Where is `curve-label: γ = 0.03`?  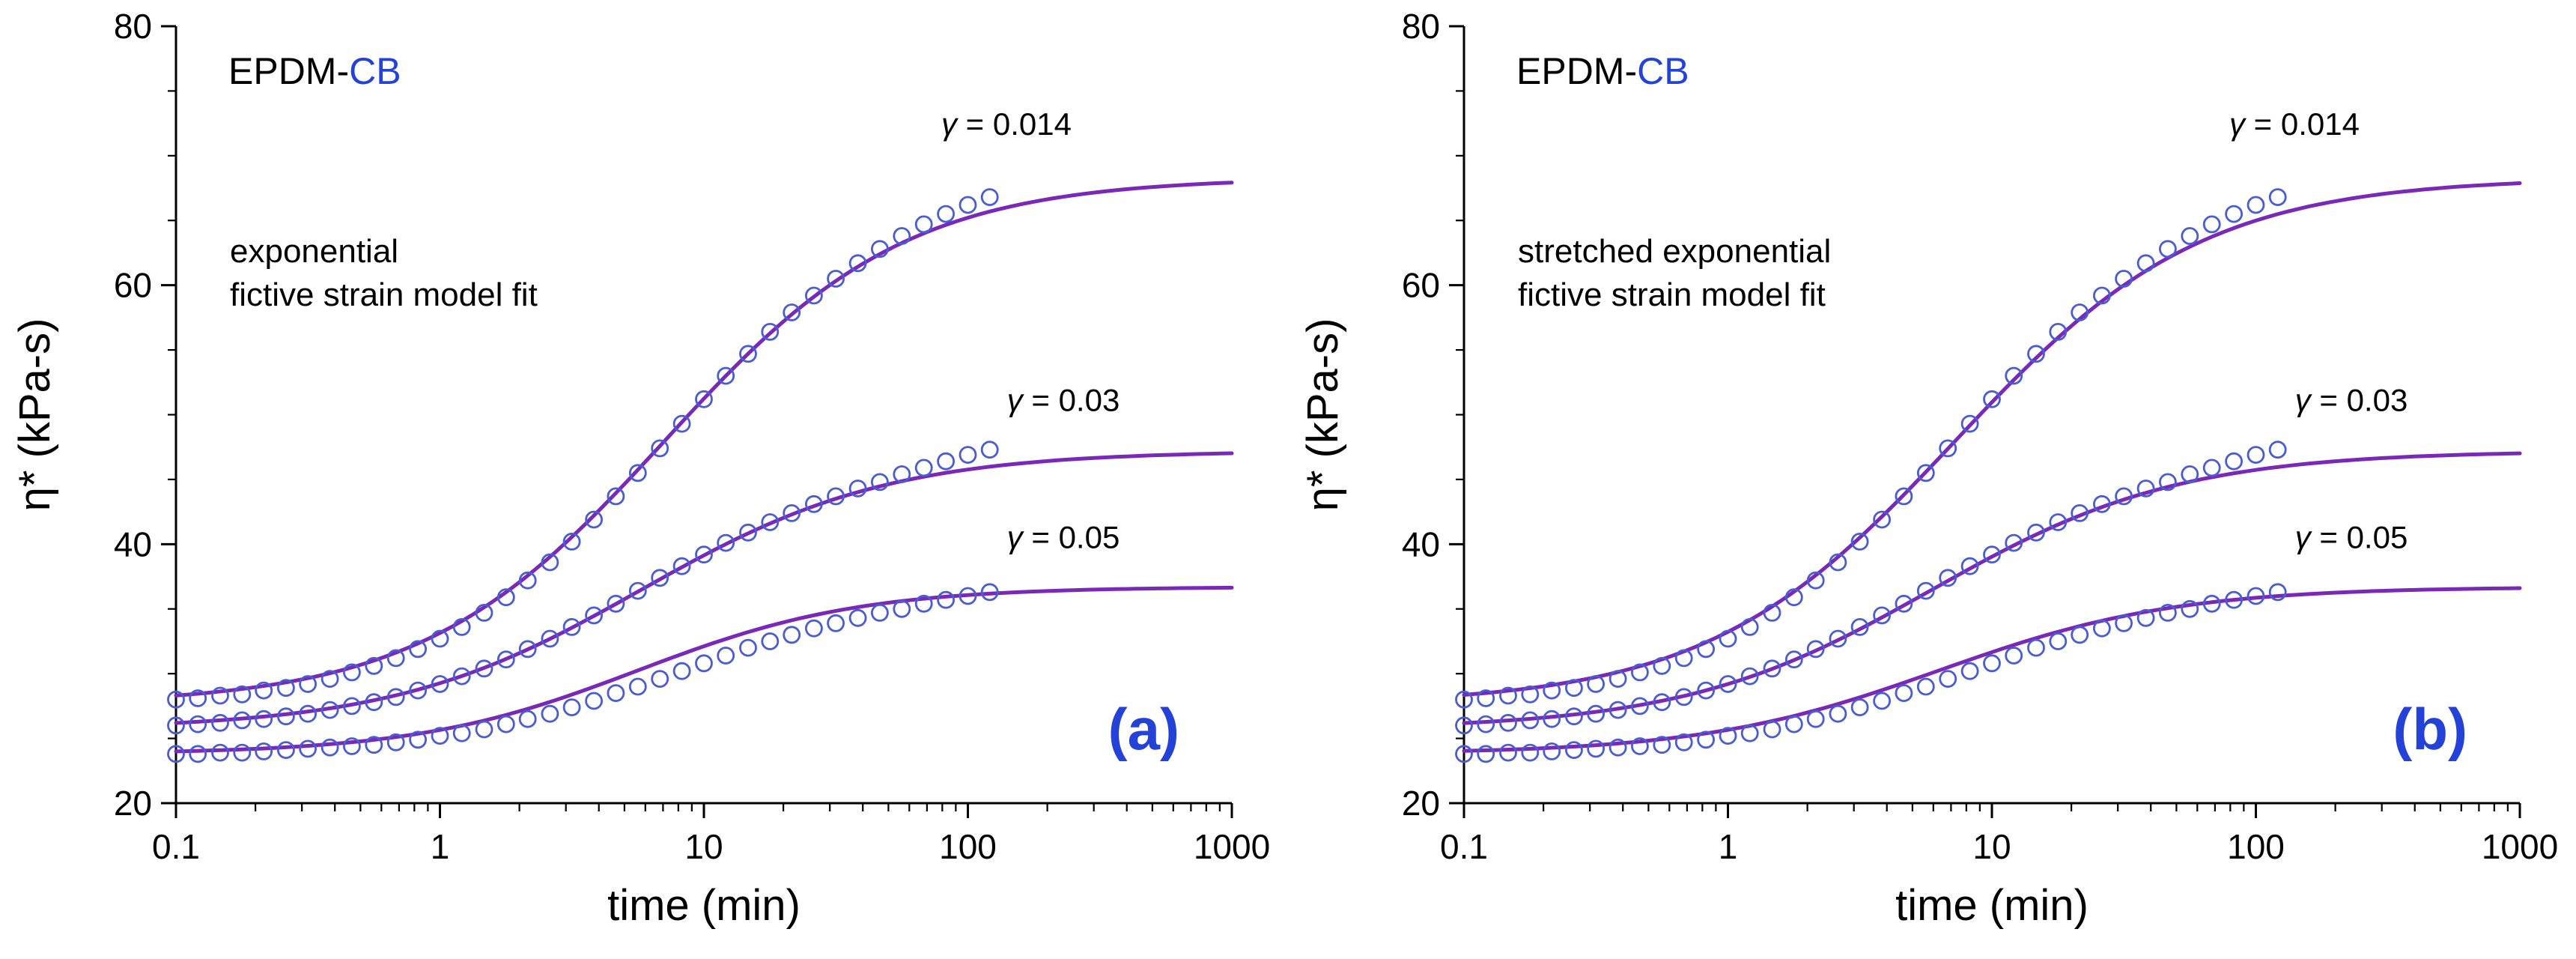 curve-label: γ = 0.03 is located at coordinates (2351, 400).